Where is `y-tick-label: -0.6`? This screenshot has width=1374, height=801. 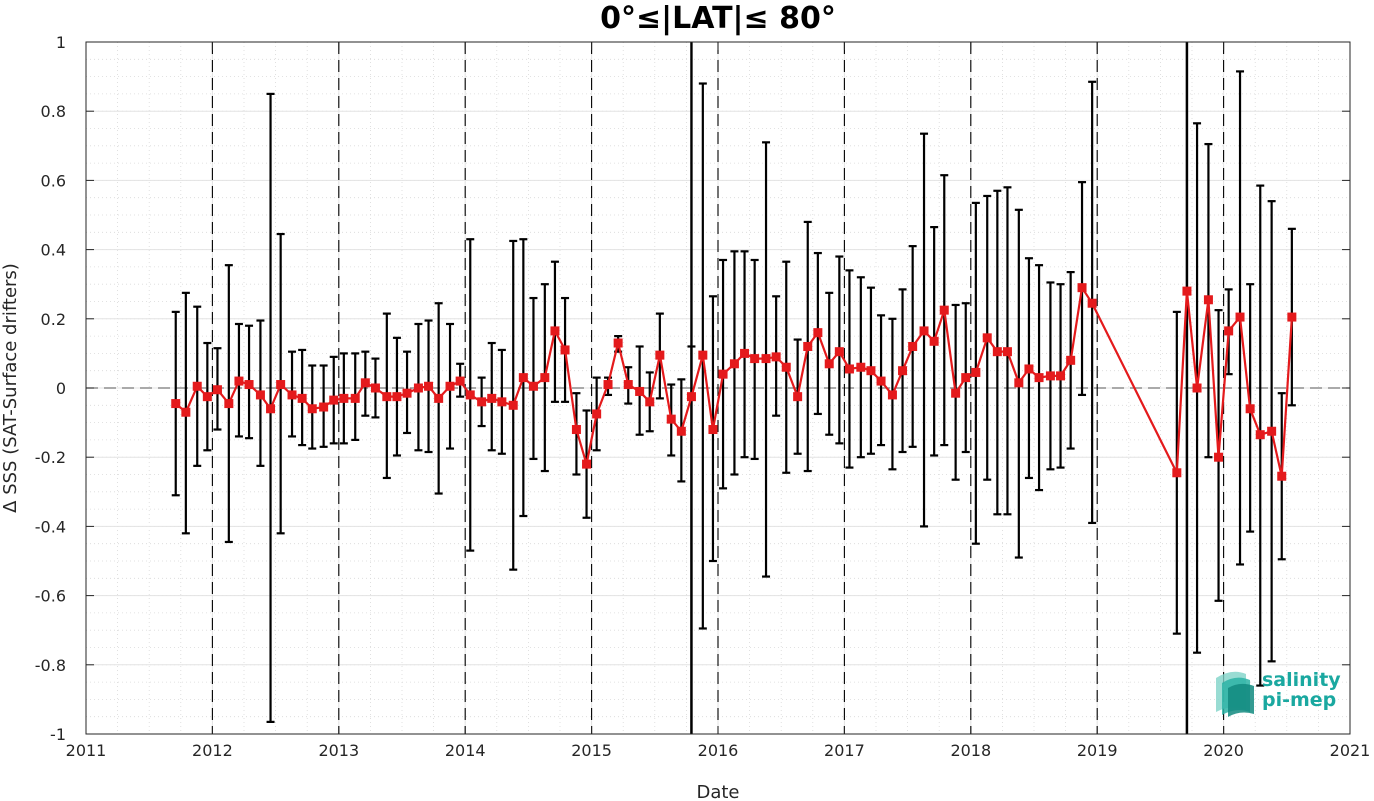 y-tick-label: -0.6 is located at coordinates (50, 596).